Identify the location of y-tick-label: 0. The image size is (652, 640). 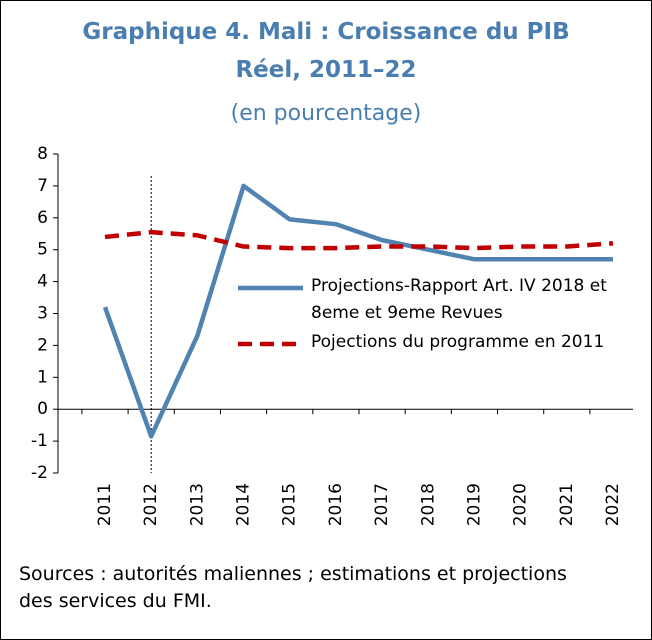
(42, 409).